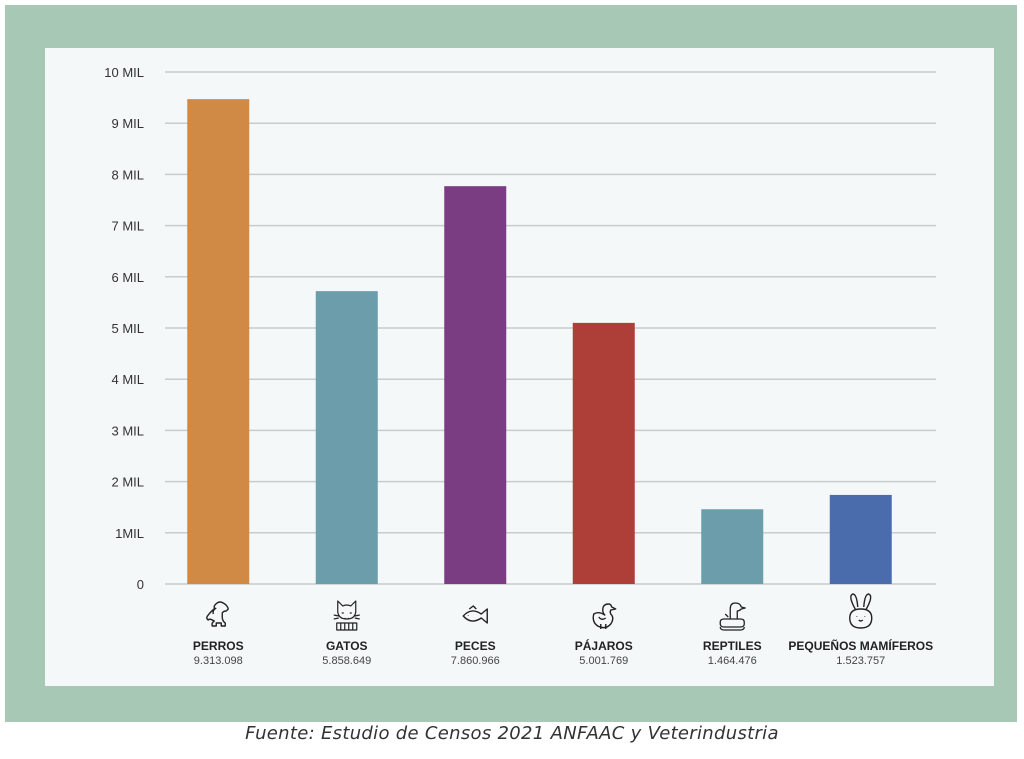  Describe the element at coordinates (860, 539) in the screenshot. I see `bar-rabbit` at that location.